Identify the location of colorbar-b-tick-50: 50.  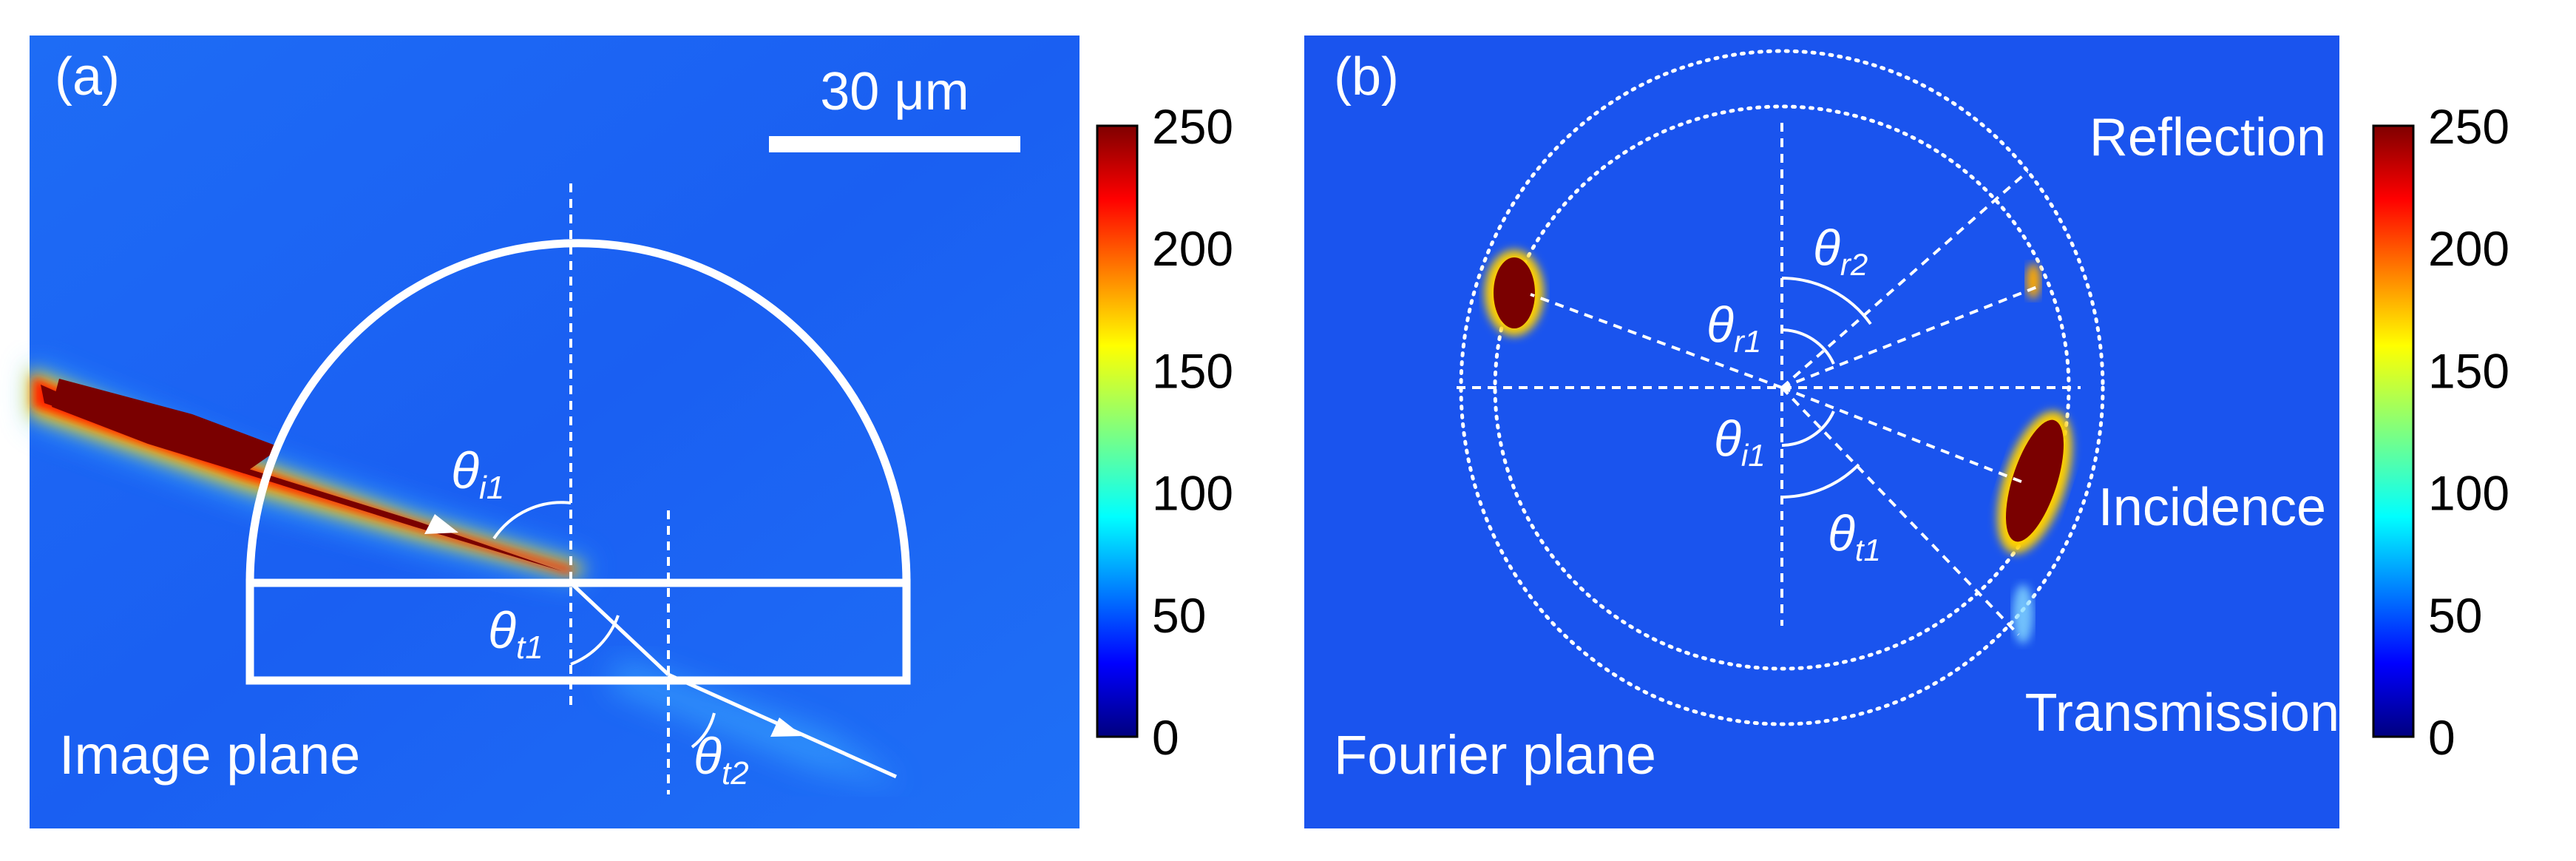
(2455, 616).